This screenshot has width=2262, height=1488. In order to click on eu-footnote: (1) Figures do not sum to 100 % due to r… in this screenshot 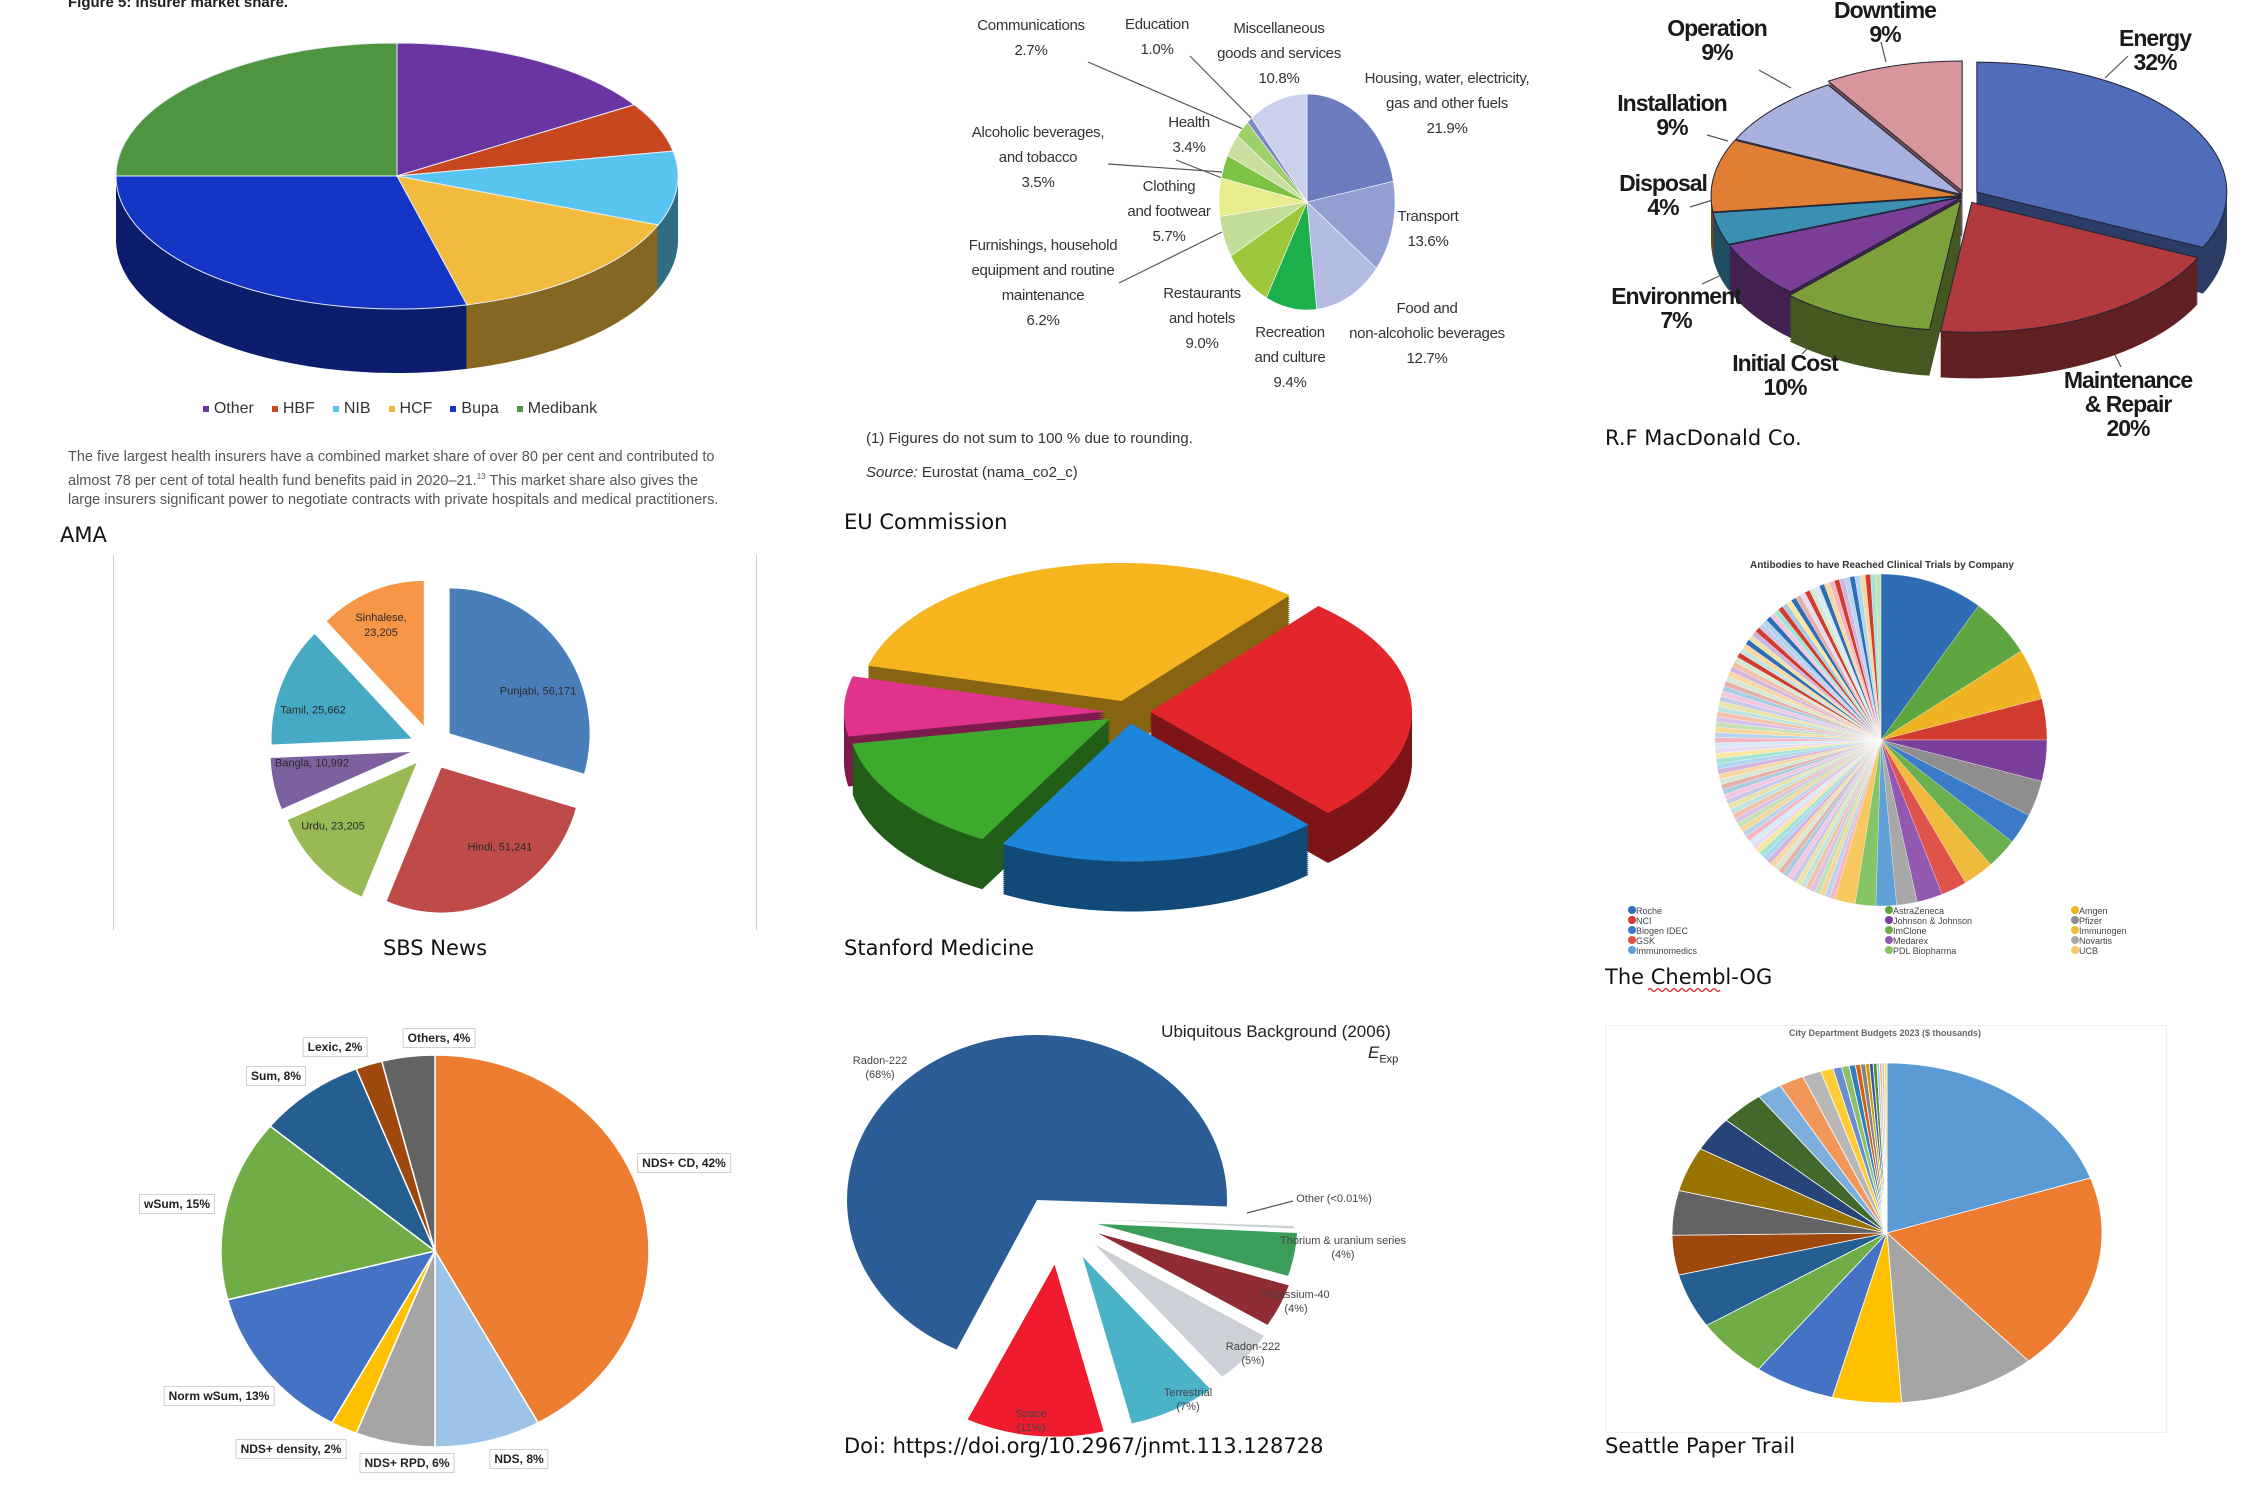, I will do `click(1029, 438)`.